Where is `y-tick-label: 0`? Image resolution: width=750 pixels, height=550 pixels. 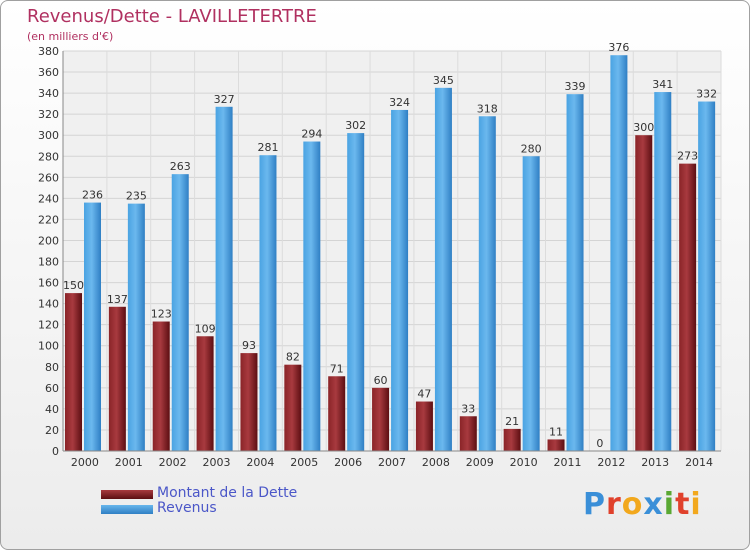 y-tick-label: 0 is located at coordinates (55, 451).